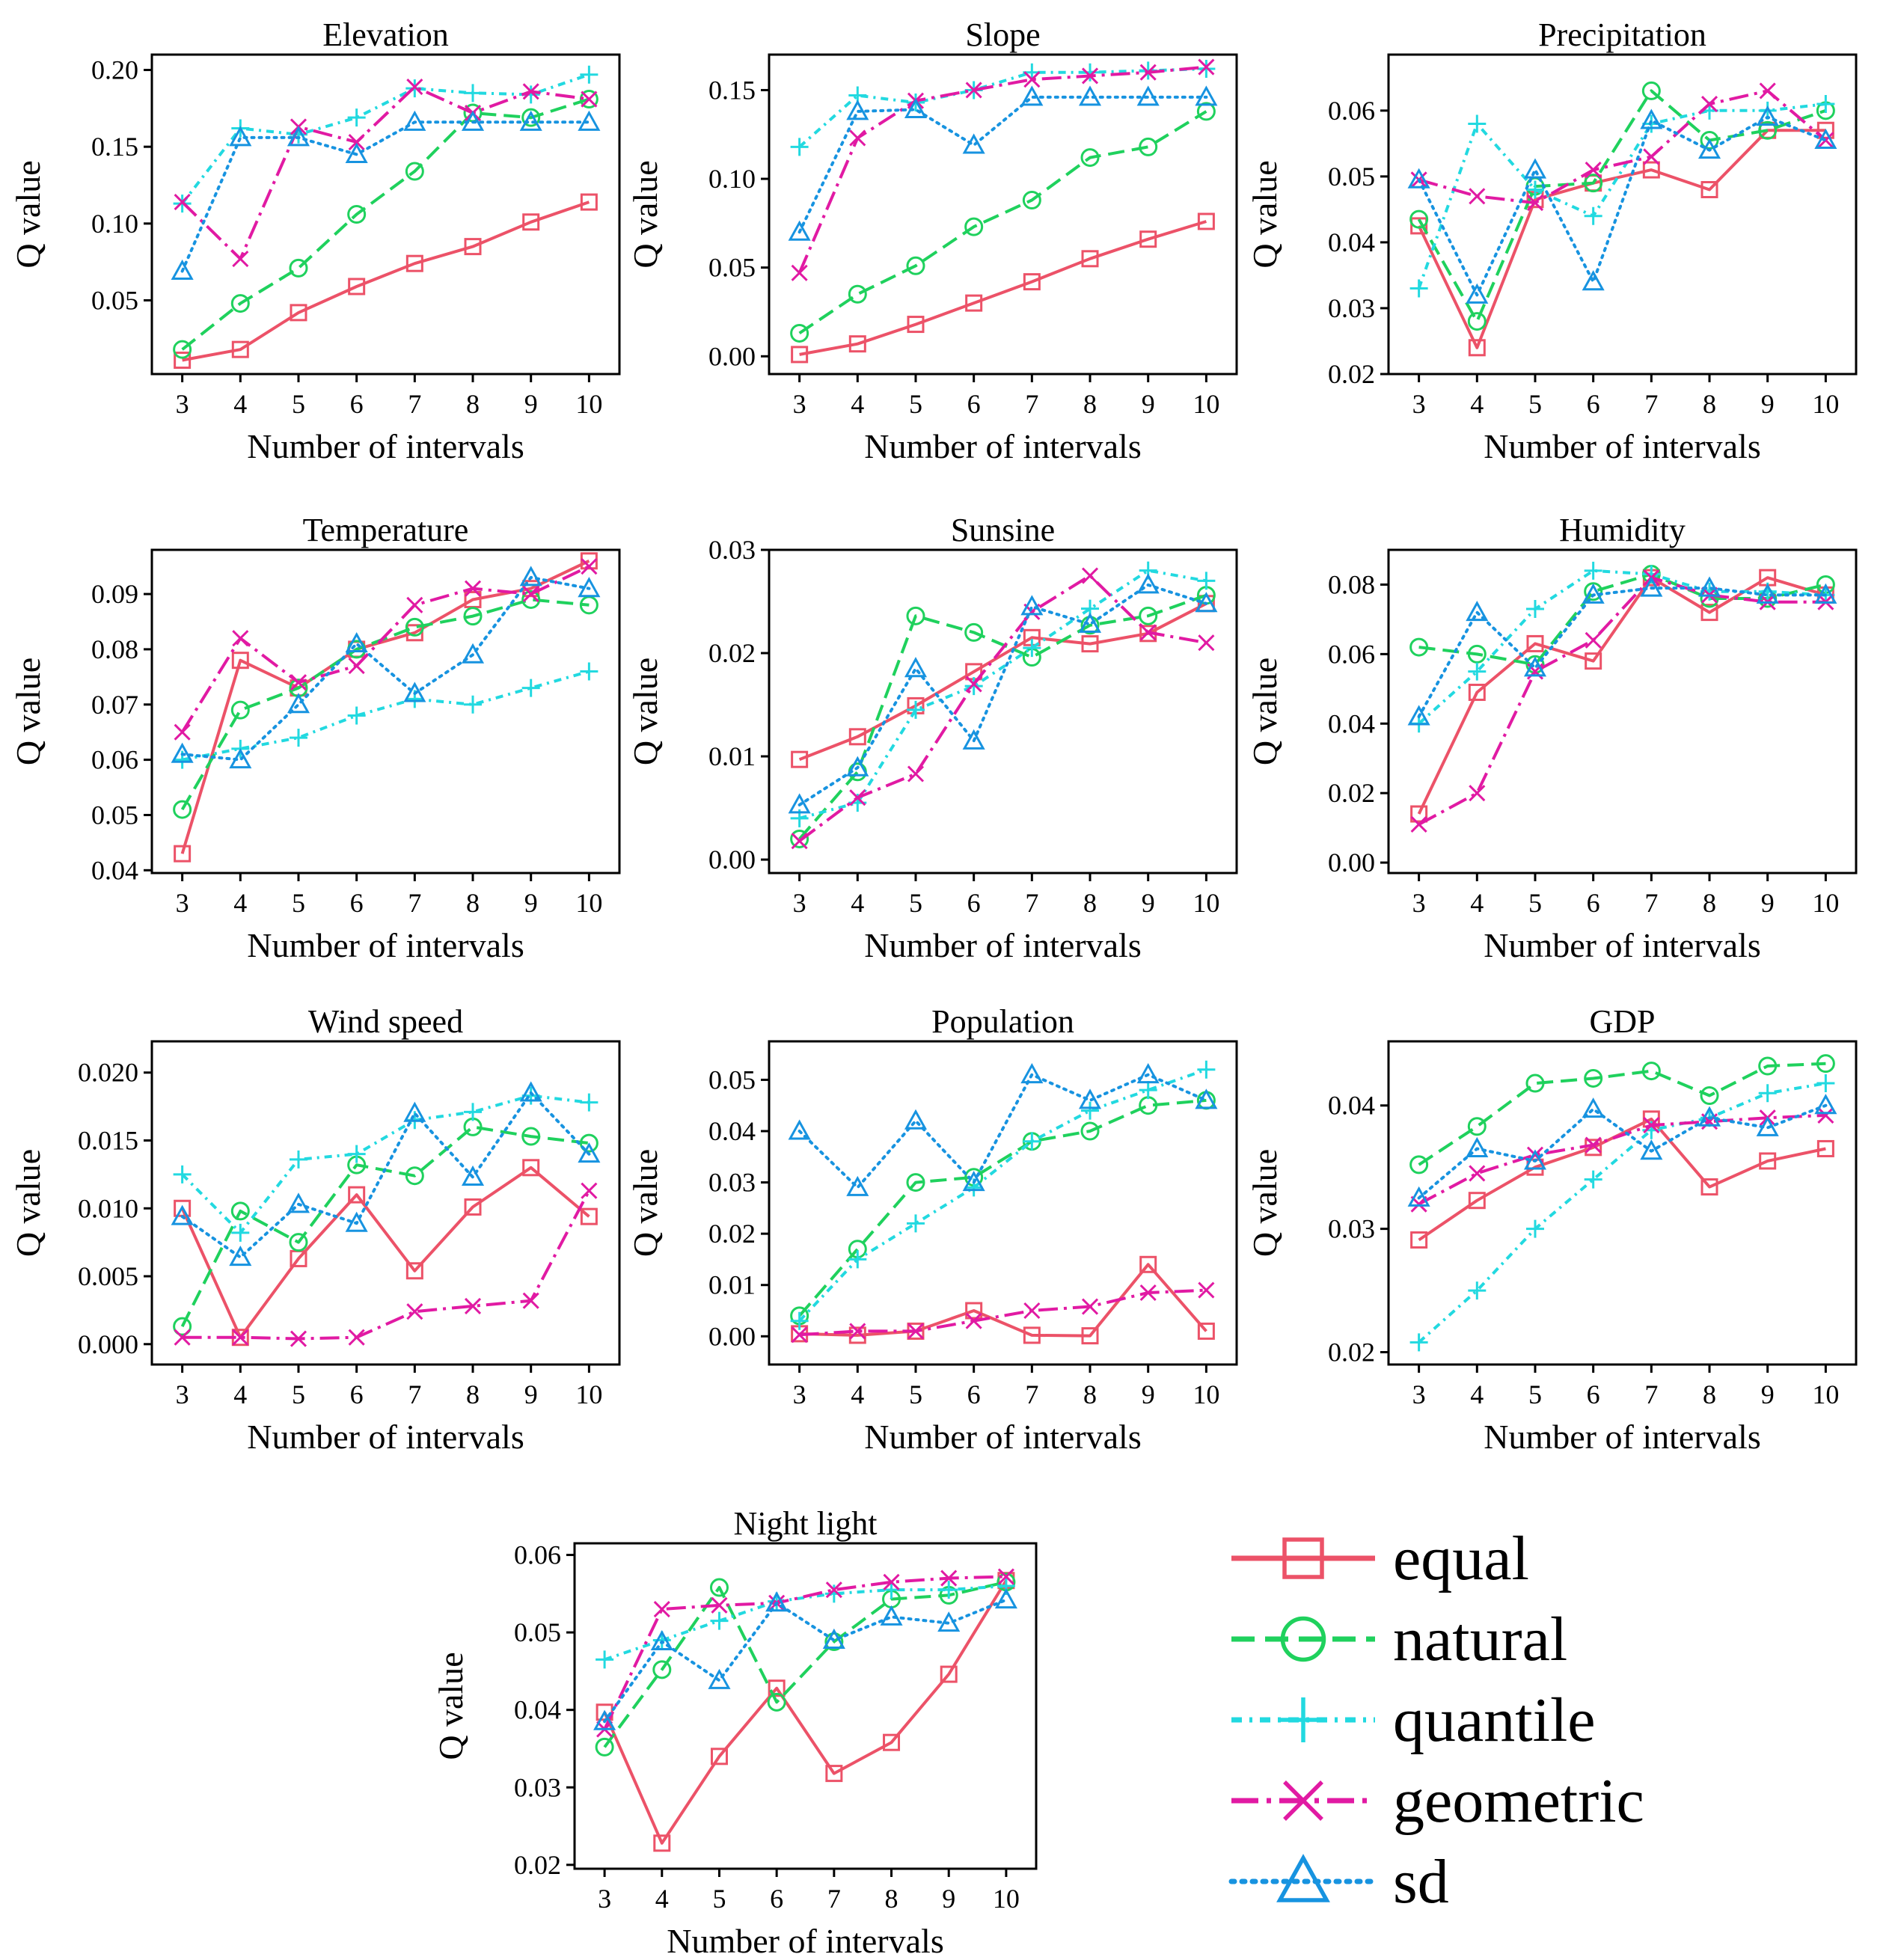 The width and height of the screenshot is (1895, 1960). Describe the element at coordinates (1768, 903) in the screenshot. I see `x-tick-label: 9` at that location.